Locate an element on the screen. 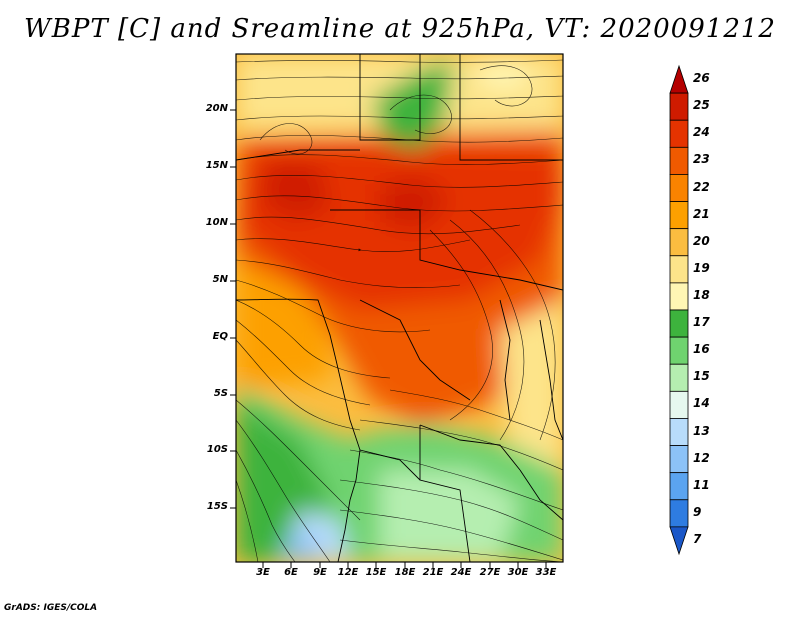 The width and height of the screenshot is (800, 618). lon-label: 21E is located at coordinates (433, 572).